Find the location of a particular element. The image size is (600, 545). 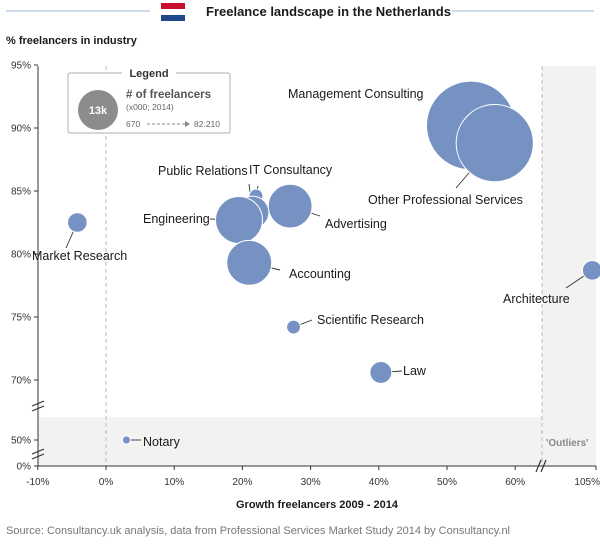

y-tick-label: 75% is located at coordinates (21, 318).